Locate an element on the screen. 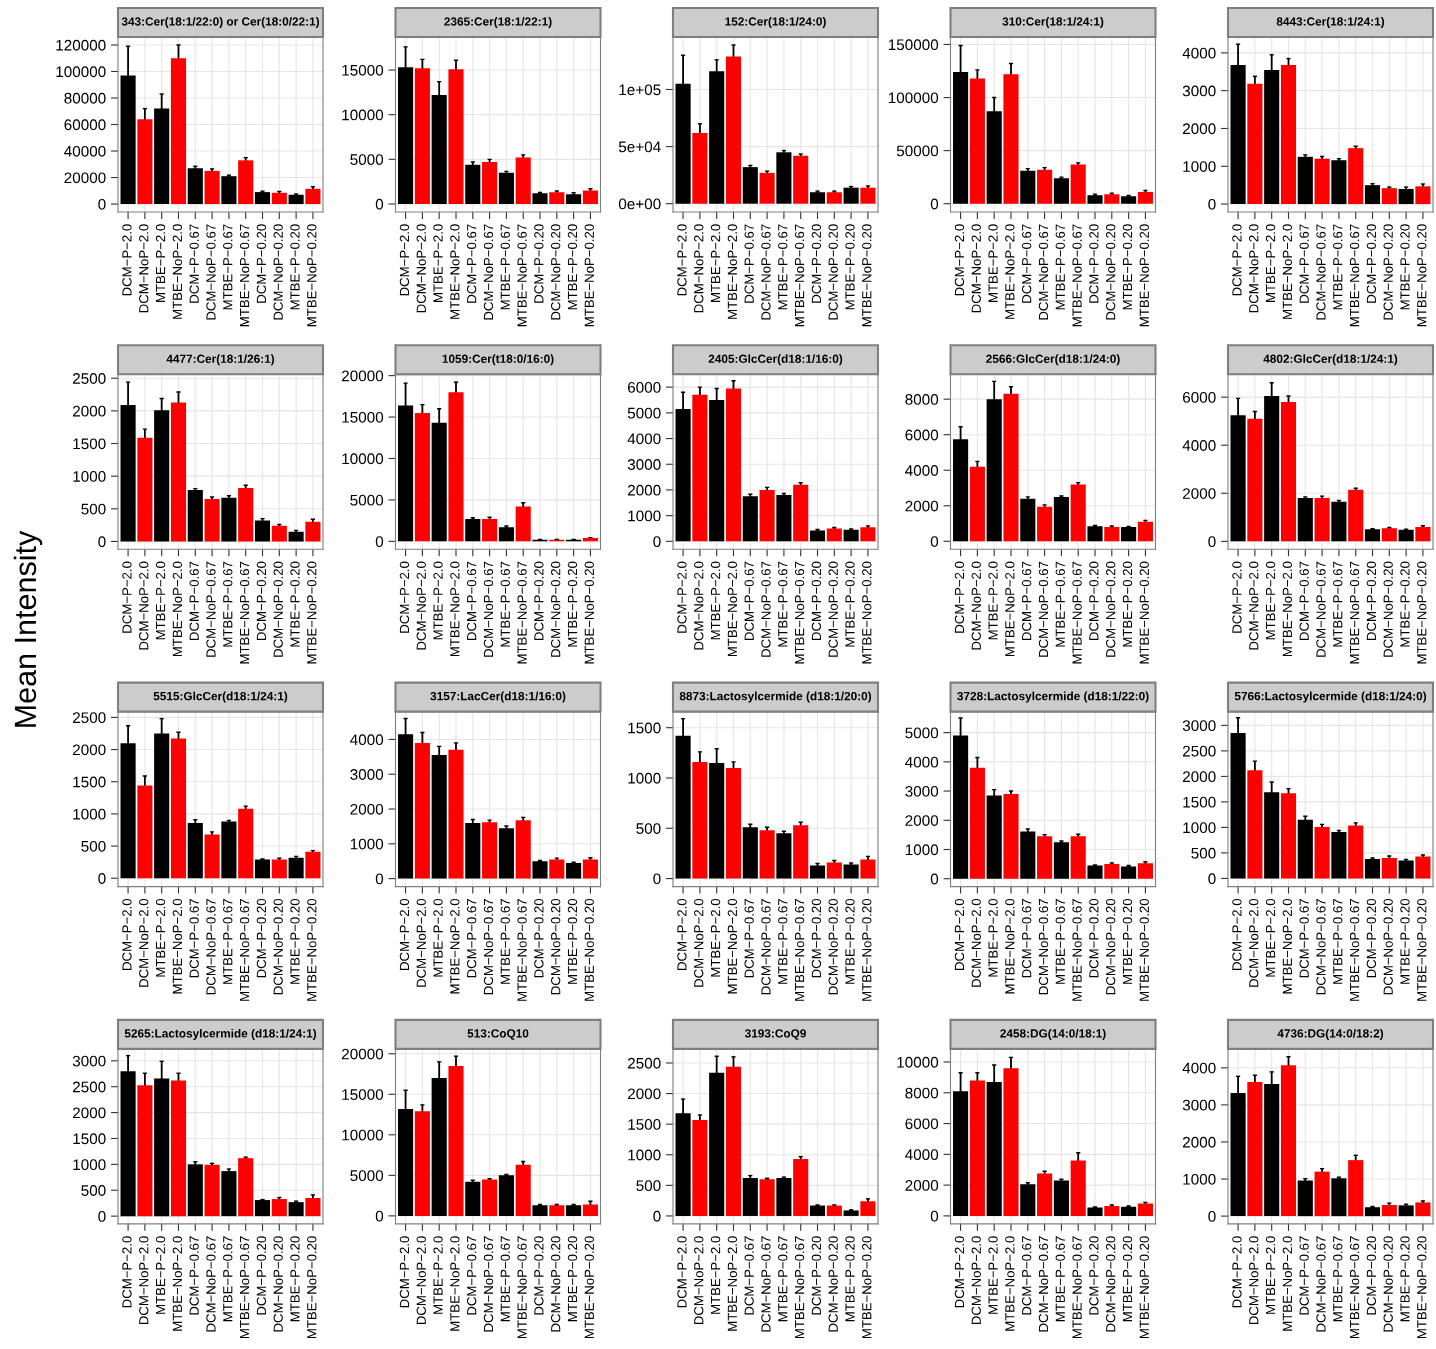 This screenshot has height=1349, width=1436. y-tick-label: 150000 is located at coordinates (913, 45).